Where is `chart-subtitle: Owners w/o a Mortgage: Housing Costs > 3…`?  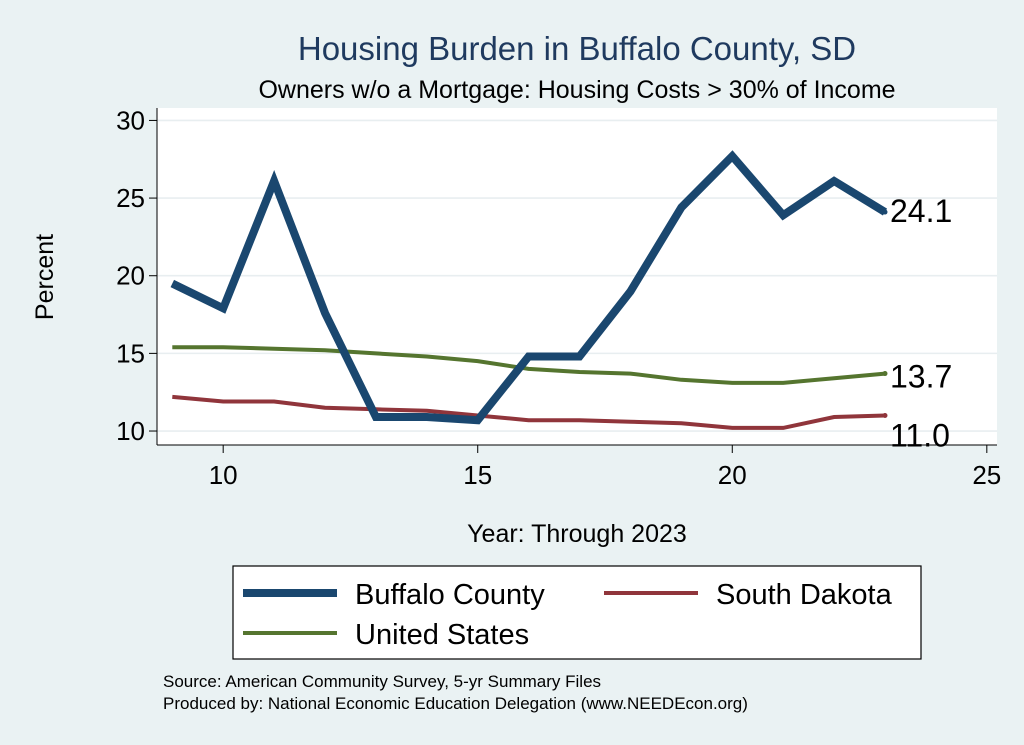
chart-subtitle: Owners w/o a Mortgage: Housing Costs > 3… is located at coordinates (576, 90).